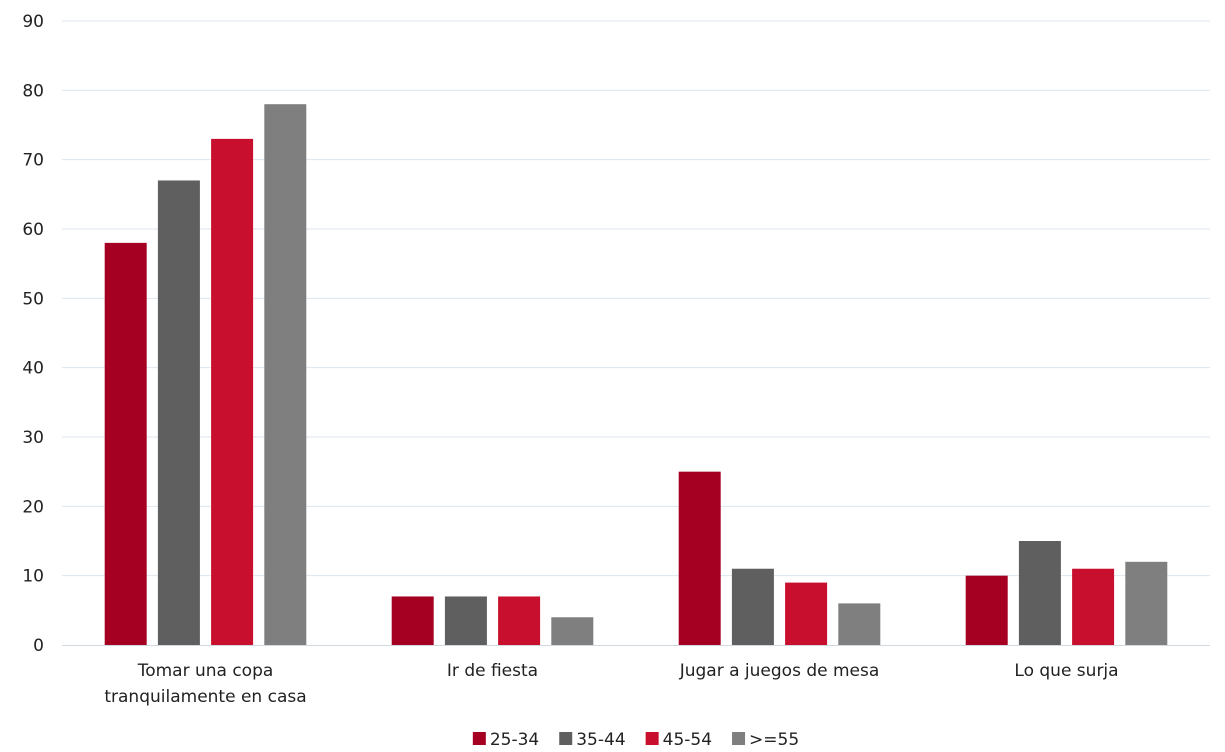 This screenshot has width=1225, height=752. I want to click on y-tick-label: 20, so click(33, 507).